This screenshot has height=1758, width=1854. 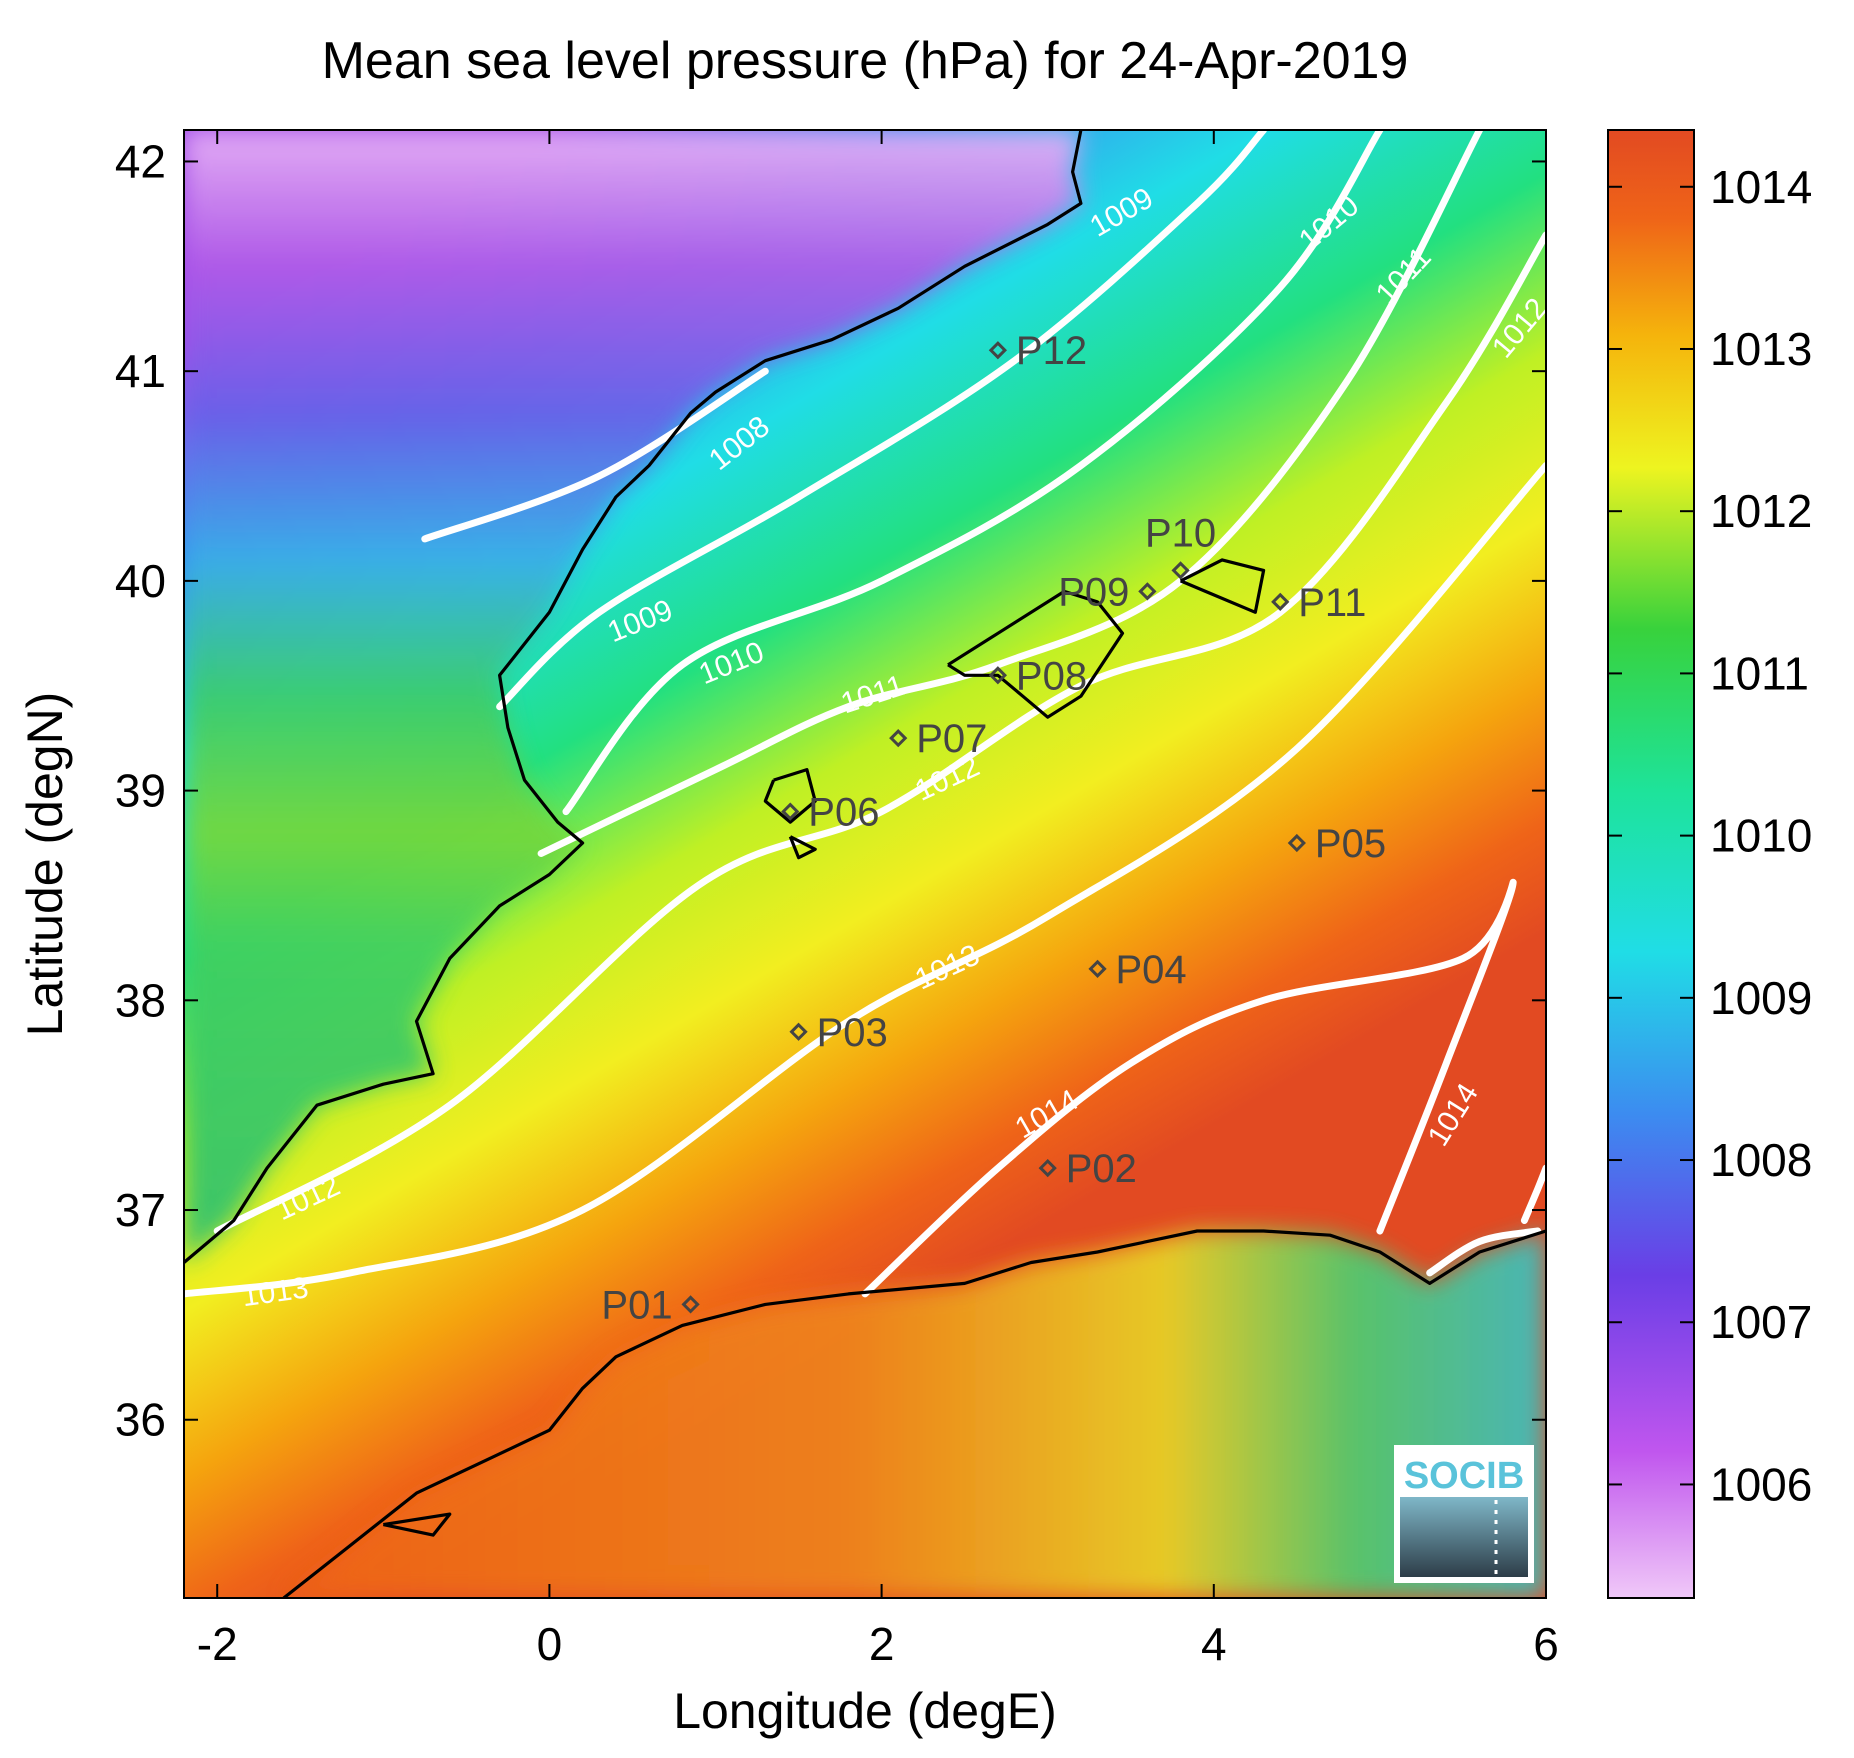 I want to click on colorbar-tick-label: 1007, so click(x=1761, y=1322).